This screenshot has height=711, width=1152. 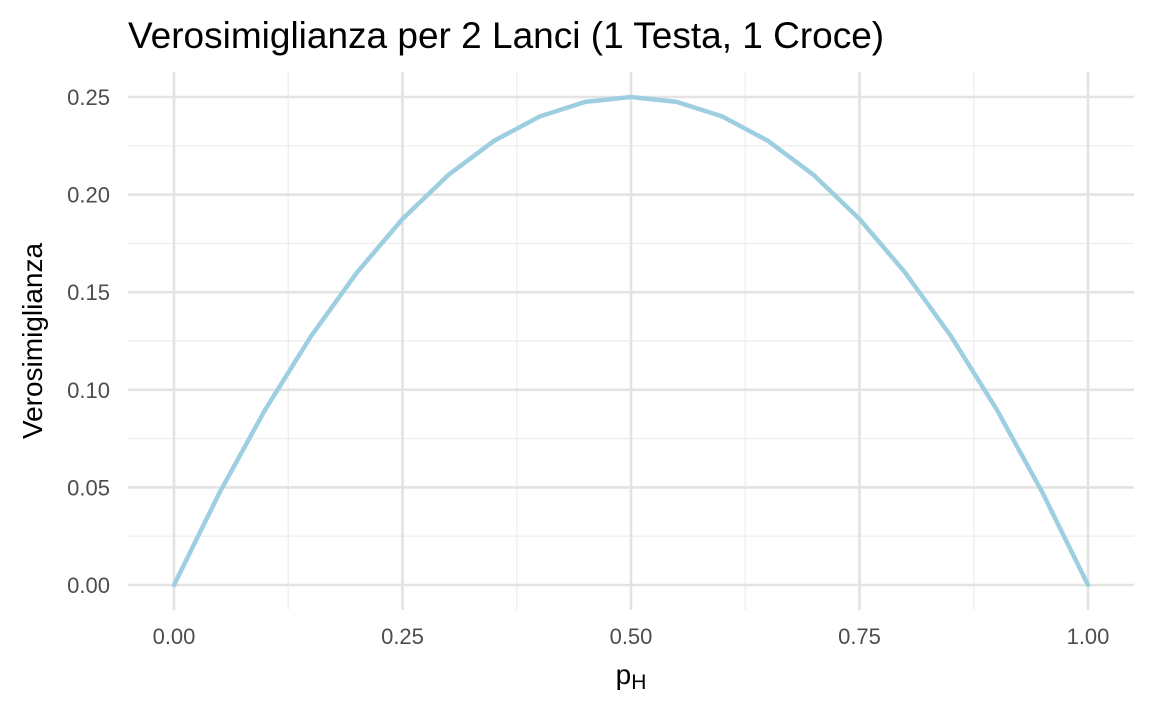 I want to click on y-tick-label: 0.10, so click(x=88, y=390).